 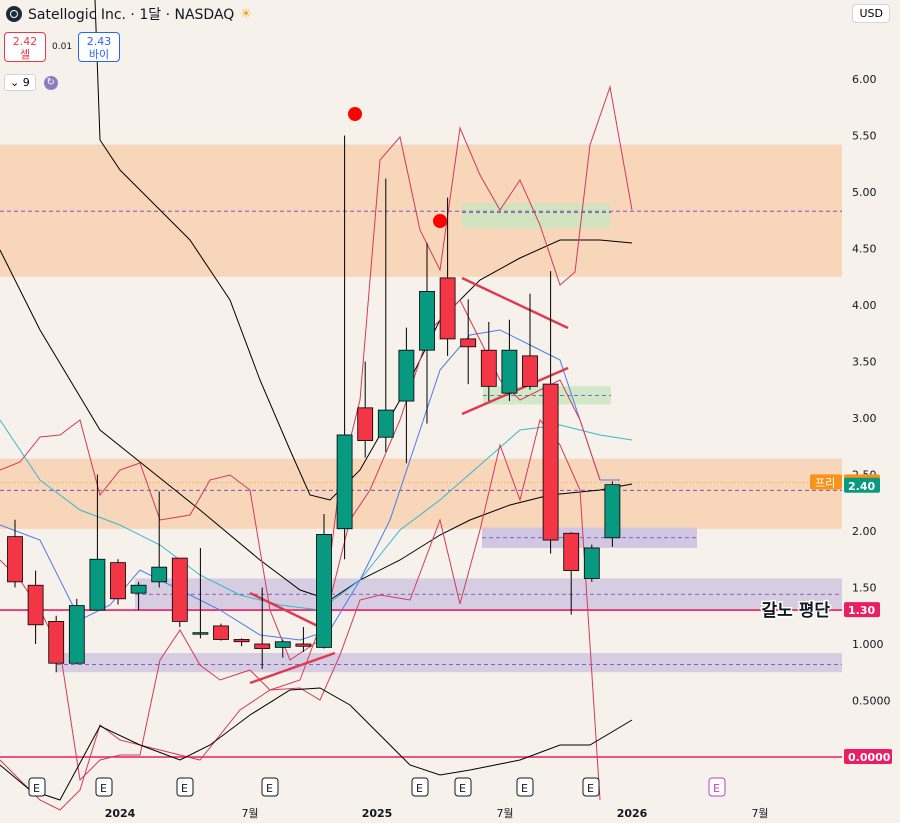 I want to click on company-logo-icon, so click(x=14, y=14).